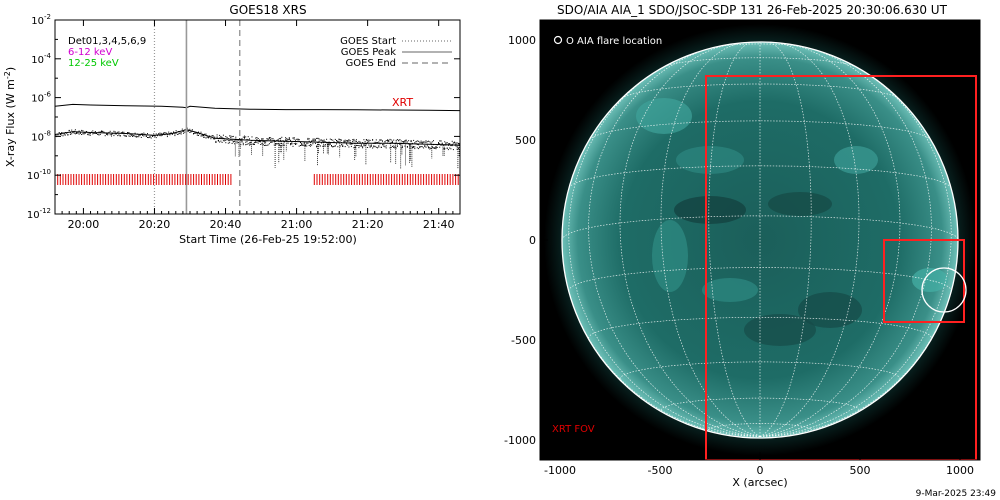  I want to click on aia-x-tick-label: 500, so click(860, 470).